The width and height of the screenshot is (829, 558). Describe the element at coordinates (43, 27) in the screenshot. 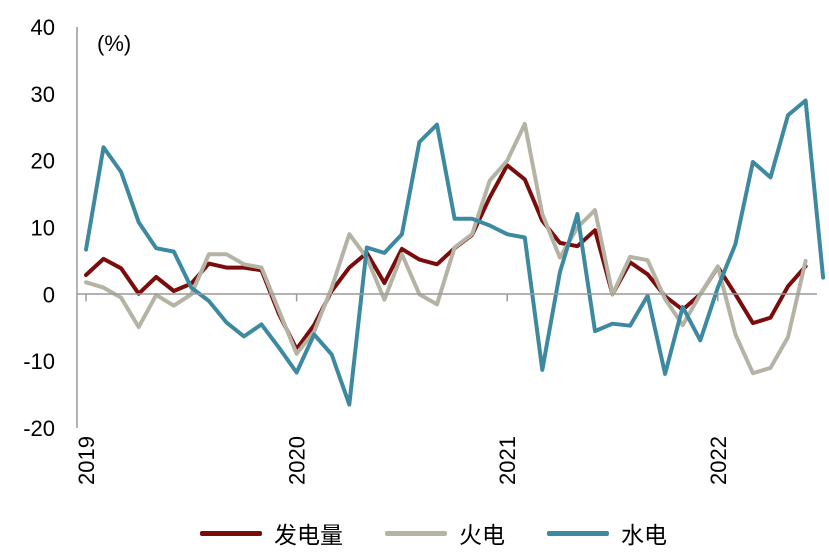

I see `y-tick-label: 40` at that location.